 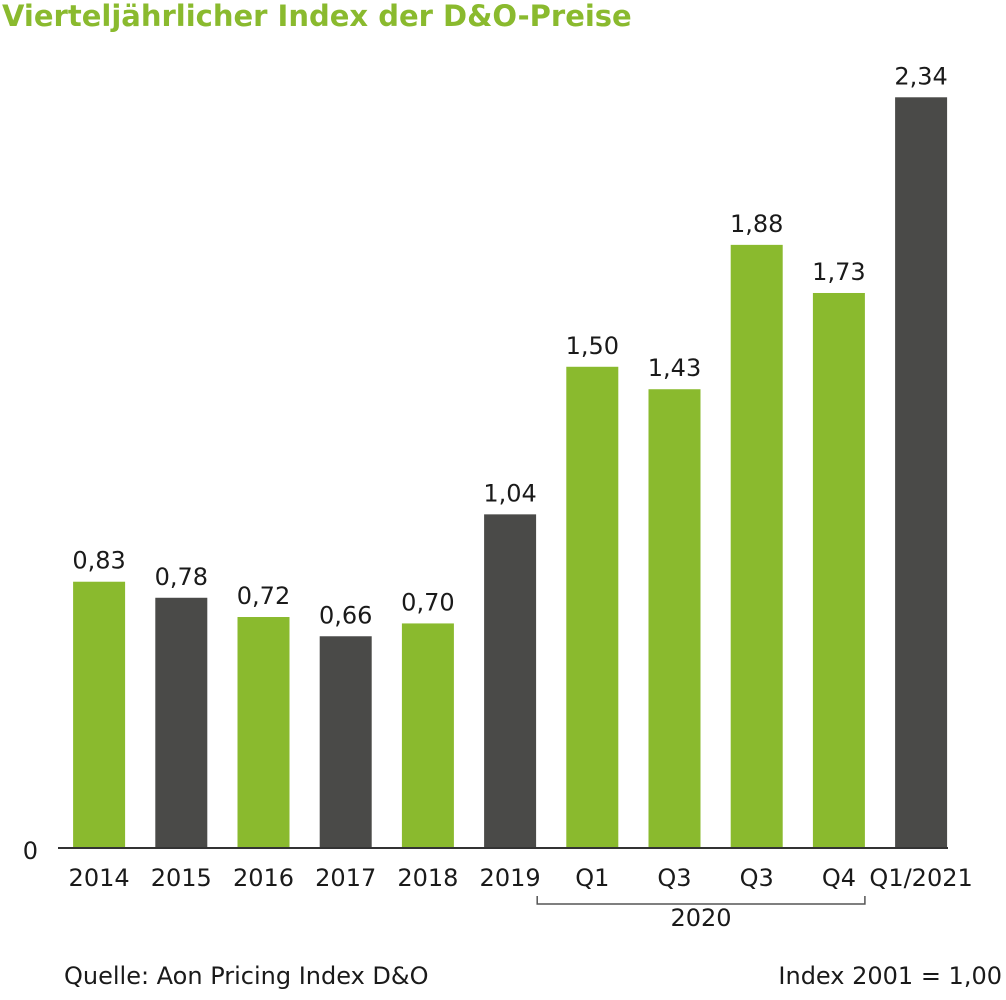 What do you see at coordinates (756, 224) in the screenshot?
I see `value-label: 1,88` at bounding box center [756, 224].